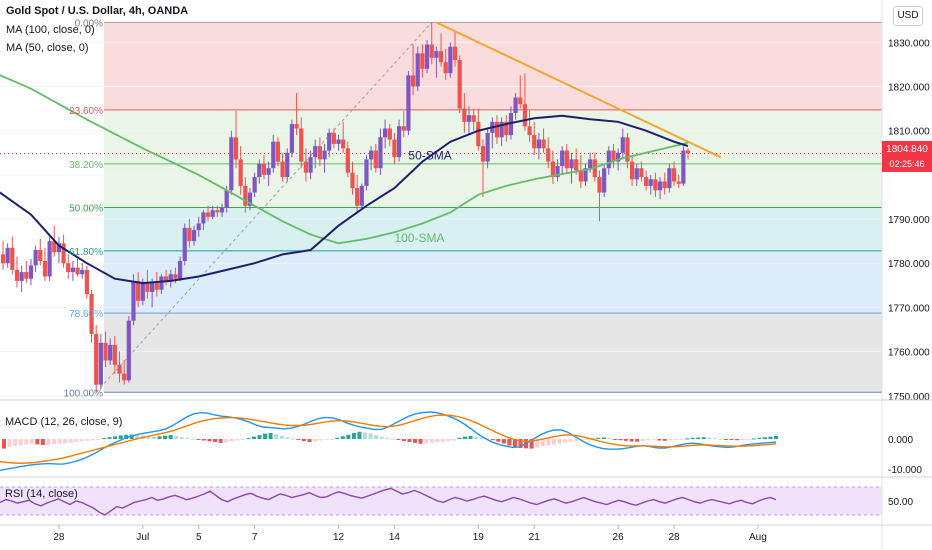  I want to click on sma50-label: 50-SMA, so click(429, 155).